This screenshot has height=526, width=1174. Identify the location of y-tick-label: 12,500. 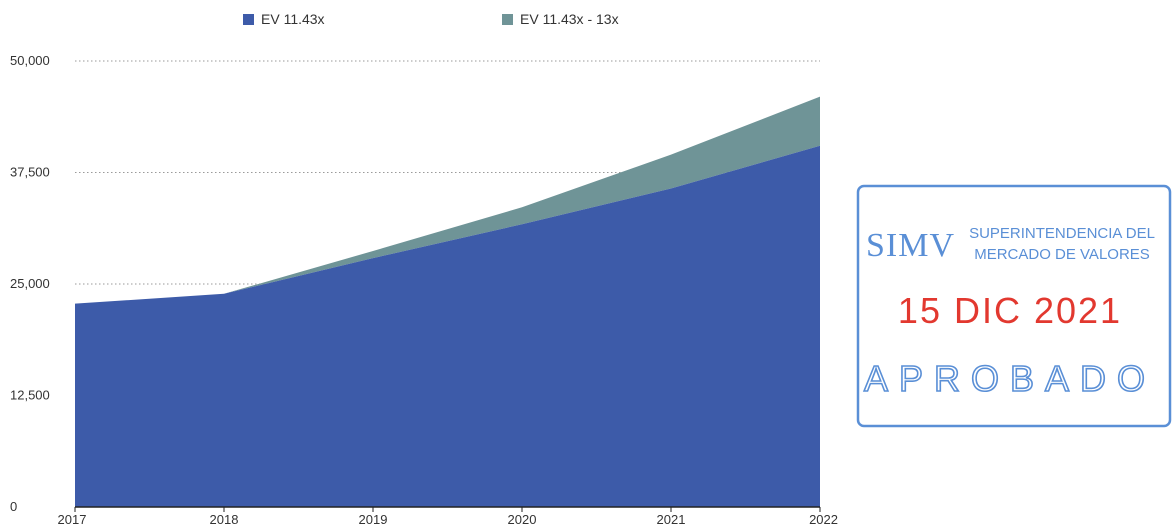
(30, 395).